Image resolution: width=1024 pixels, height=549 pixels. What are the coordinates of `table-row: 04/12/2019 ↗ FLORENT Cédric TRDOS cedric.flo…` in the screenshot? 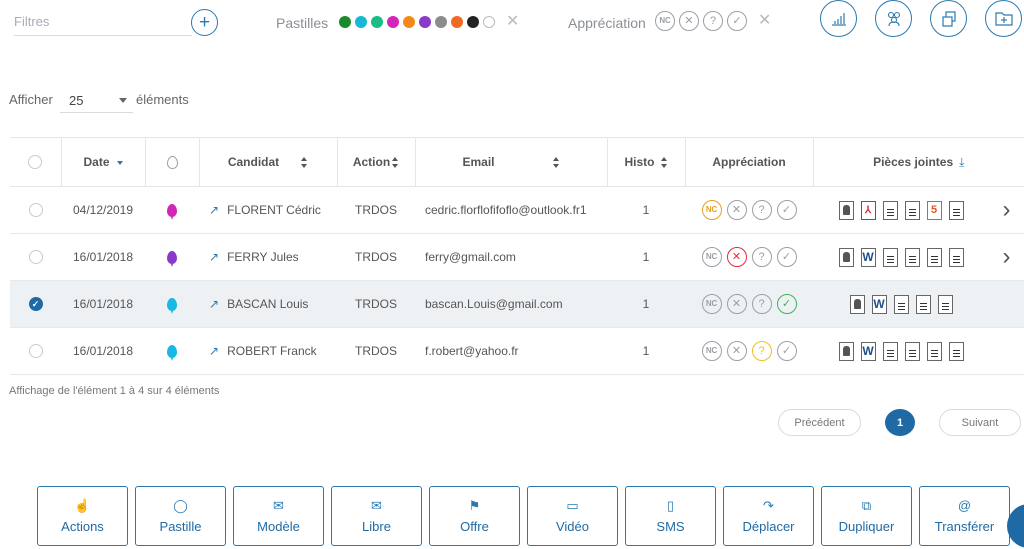 It's located at (517, 210).